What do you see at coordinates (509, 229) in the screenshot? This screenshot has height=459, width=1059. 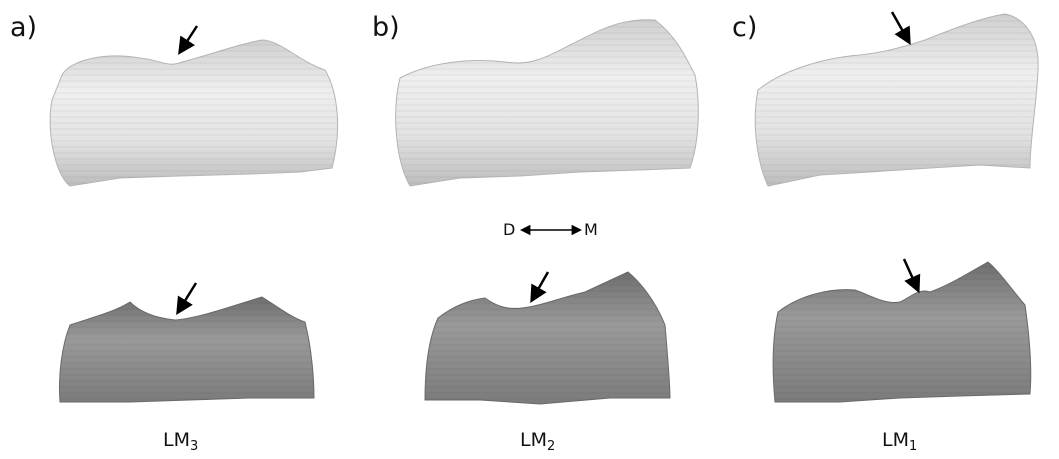 I see `orientation-distal-label: D` at bounding box center [509, 229].